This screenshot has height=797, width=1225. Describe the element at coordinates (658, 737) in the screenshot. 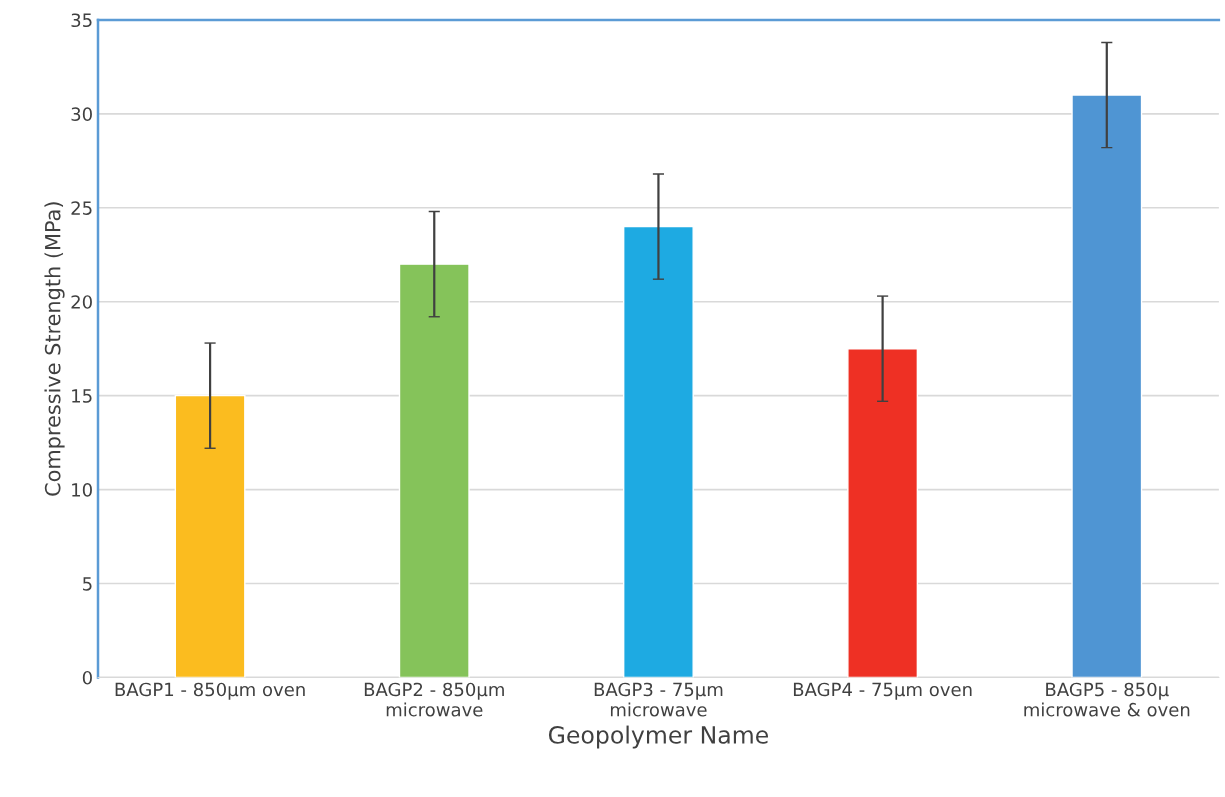

I see `x-axis-title: Geopolymer Name` at that location.